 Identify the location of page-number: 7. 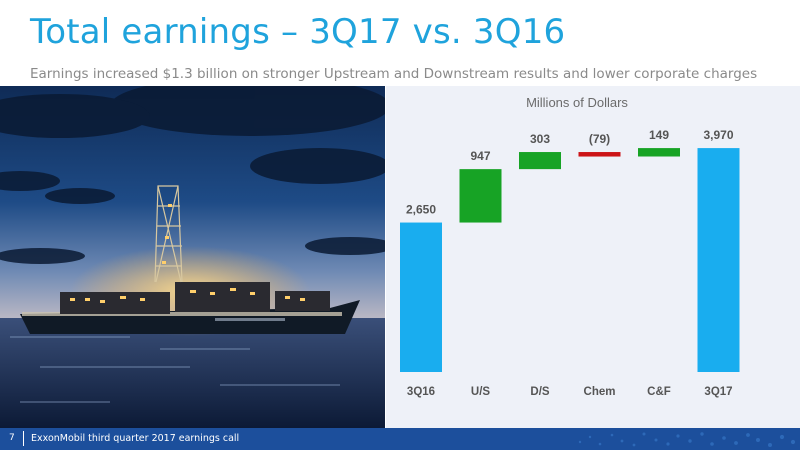
(12, 438).